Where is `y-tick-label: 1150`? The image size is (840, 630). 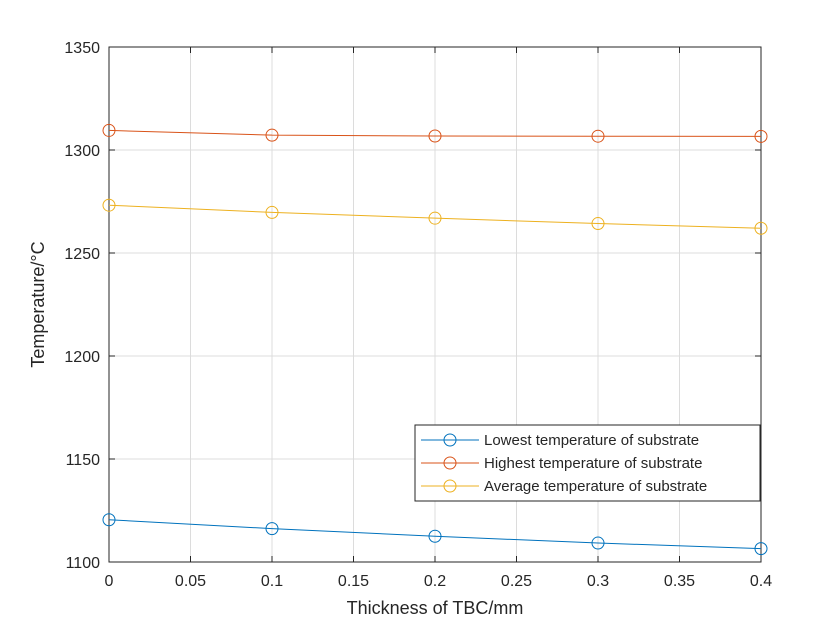 y-tick-label: 1150 is located at coordinates (83, 460).